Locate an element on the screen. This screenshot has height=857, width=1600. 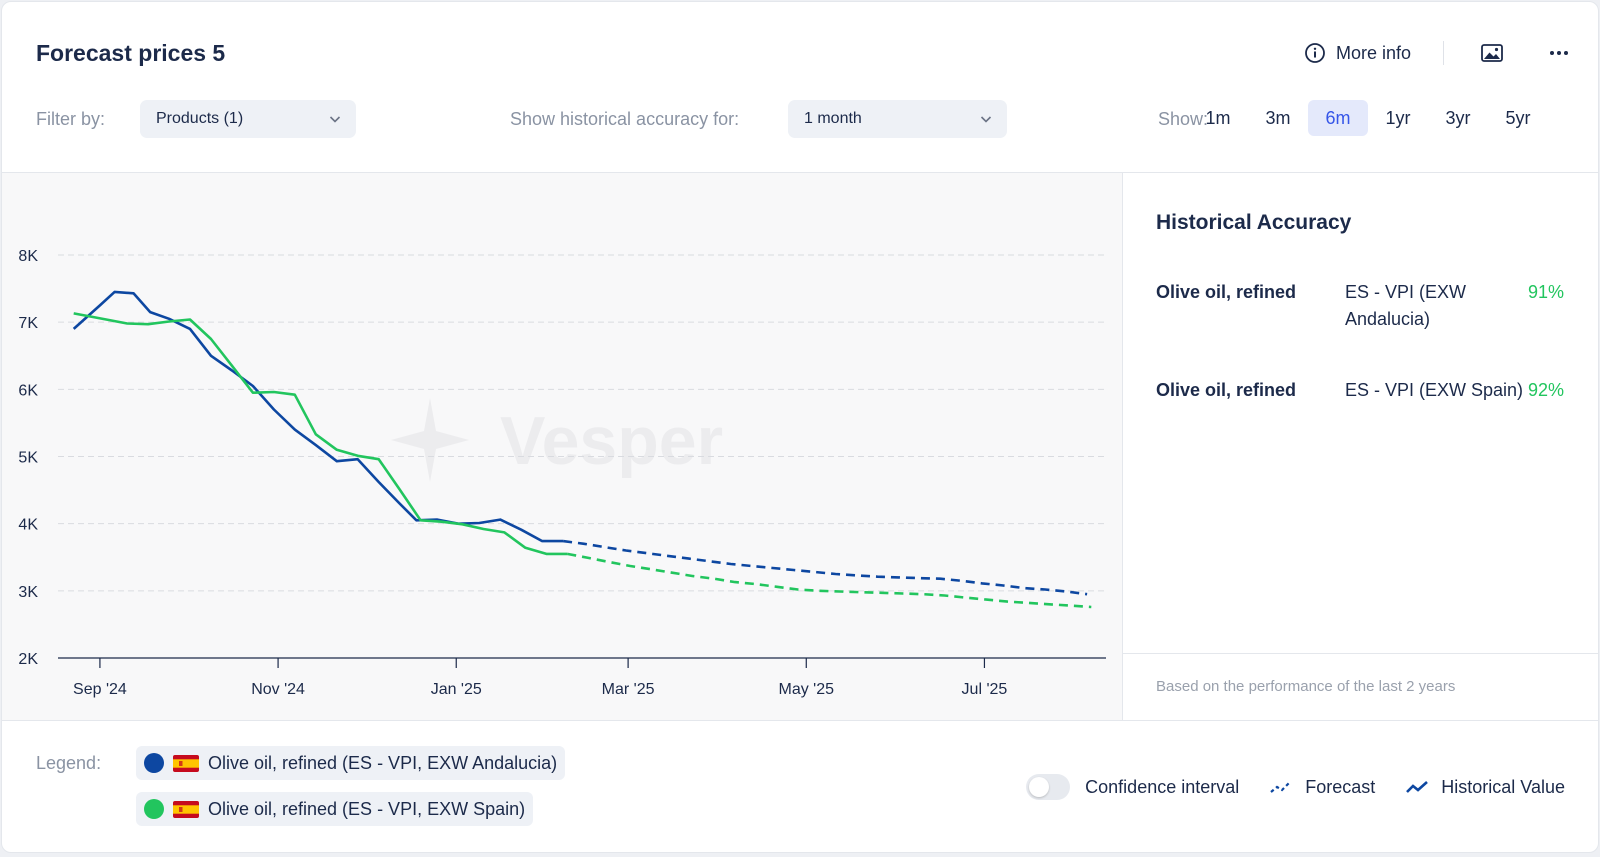
period-selector: 1m 3m 6m 1yr 3yr 5yr is located at coordinates (1368, 118).